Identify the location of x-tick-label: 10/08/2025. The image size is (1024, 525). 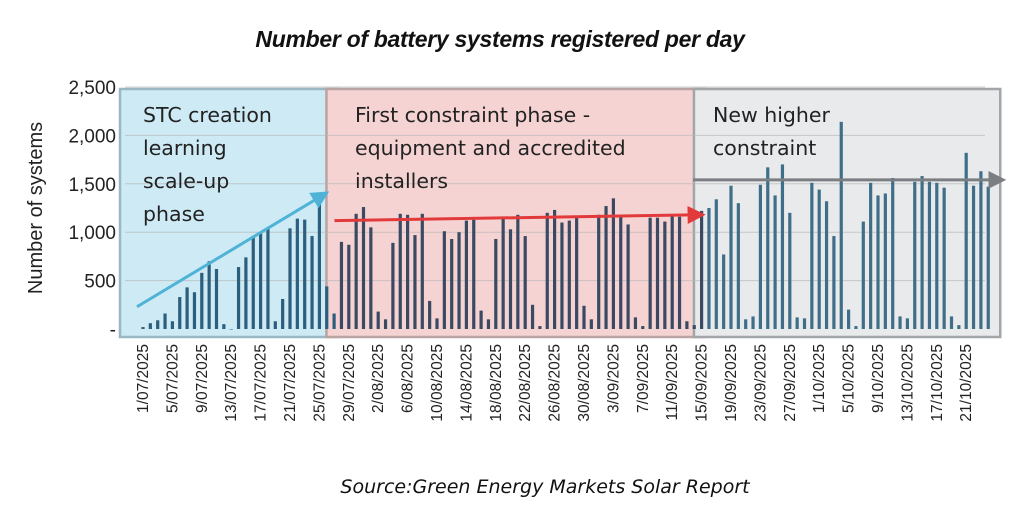
(437, 383).